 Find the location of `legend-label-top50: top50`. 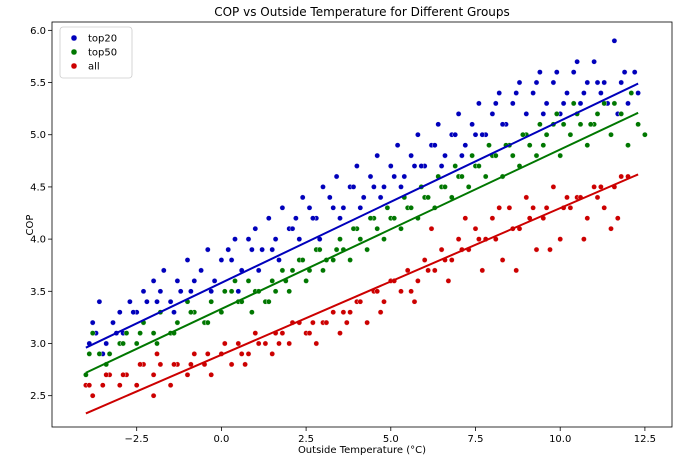

legend-label-top50: top50 is located at coordinates (102, 53).